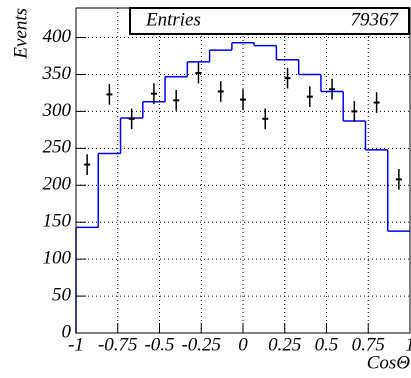  Describe the element at coordinates (57, 110) in the screenshot. I see `y-tick-label: 300` at that location.